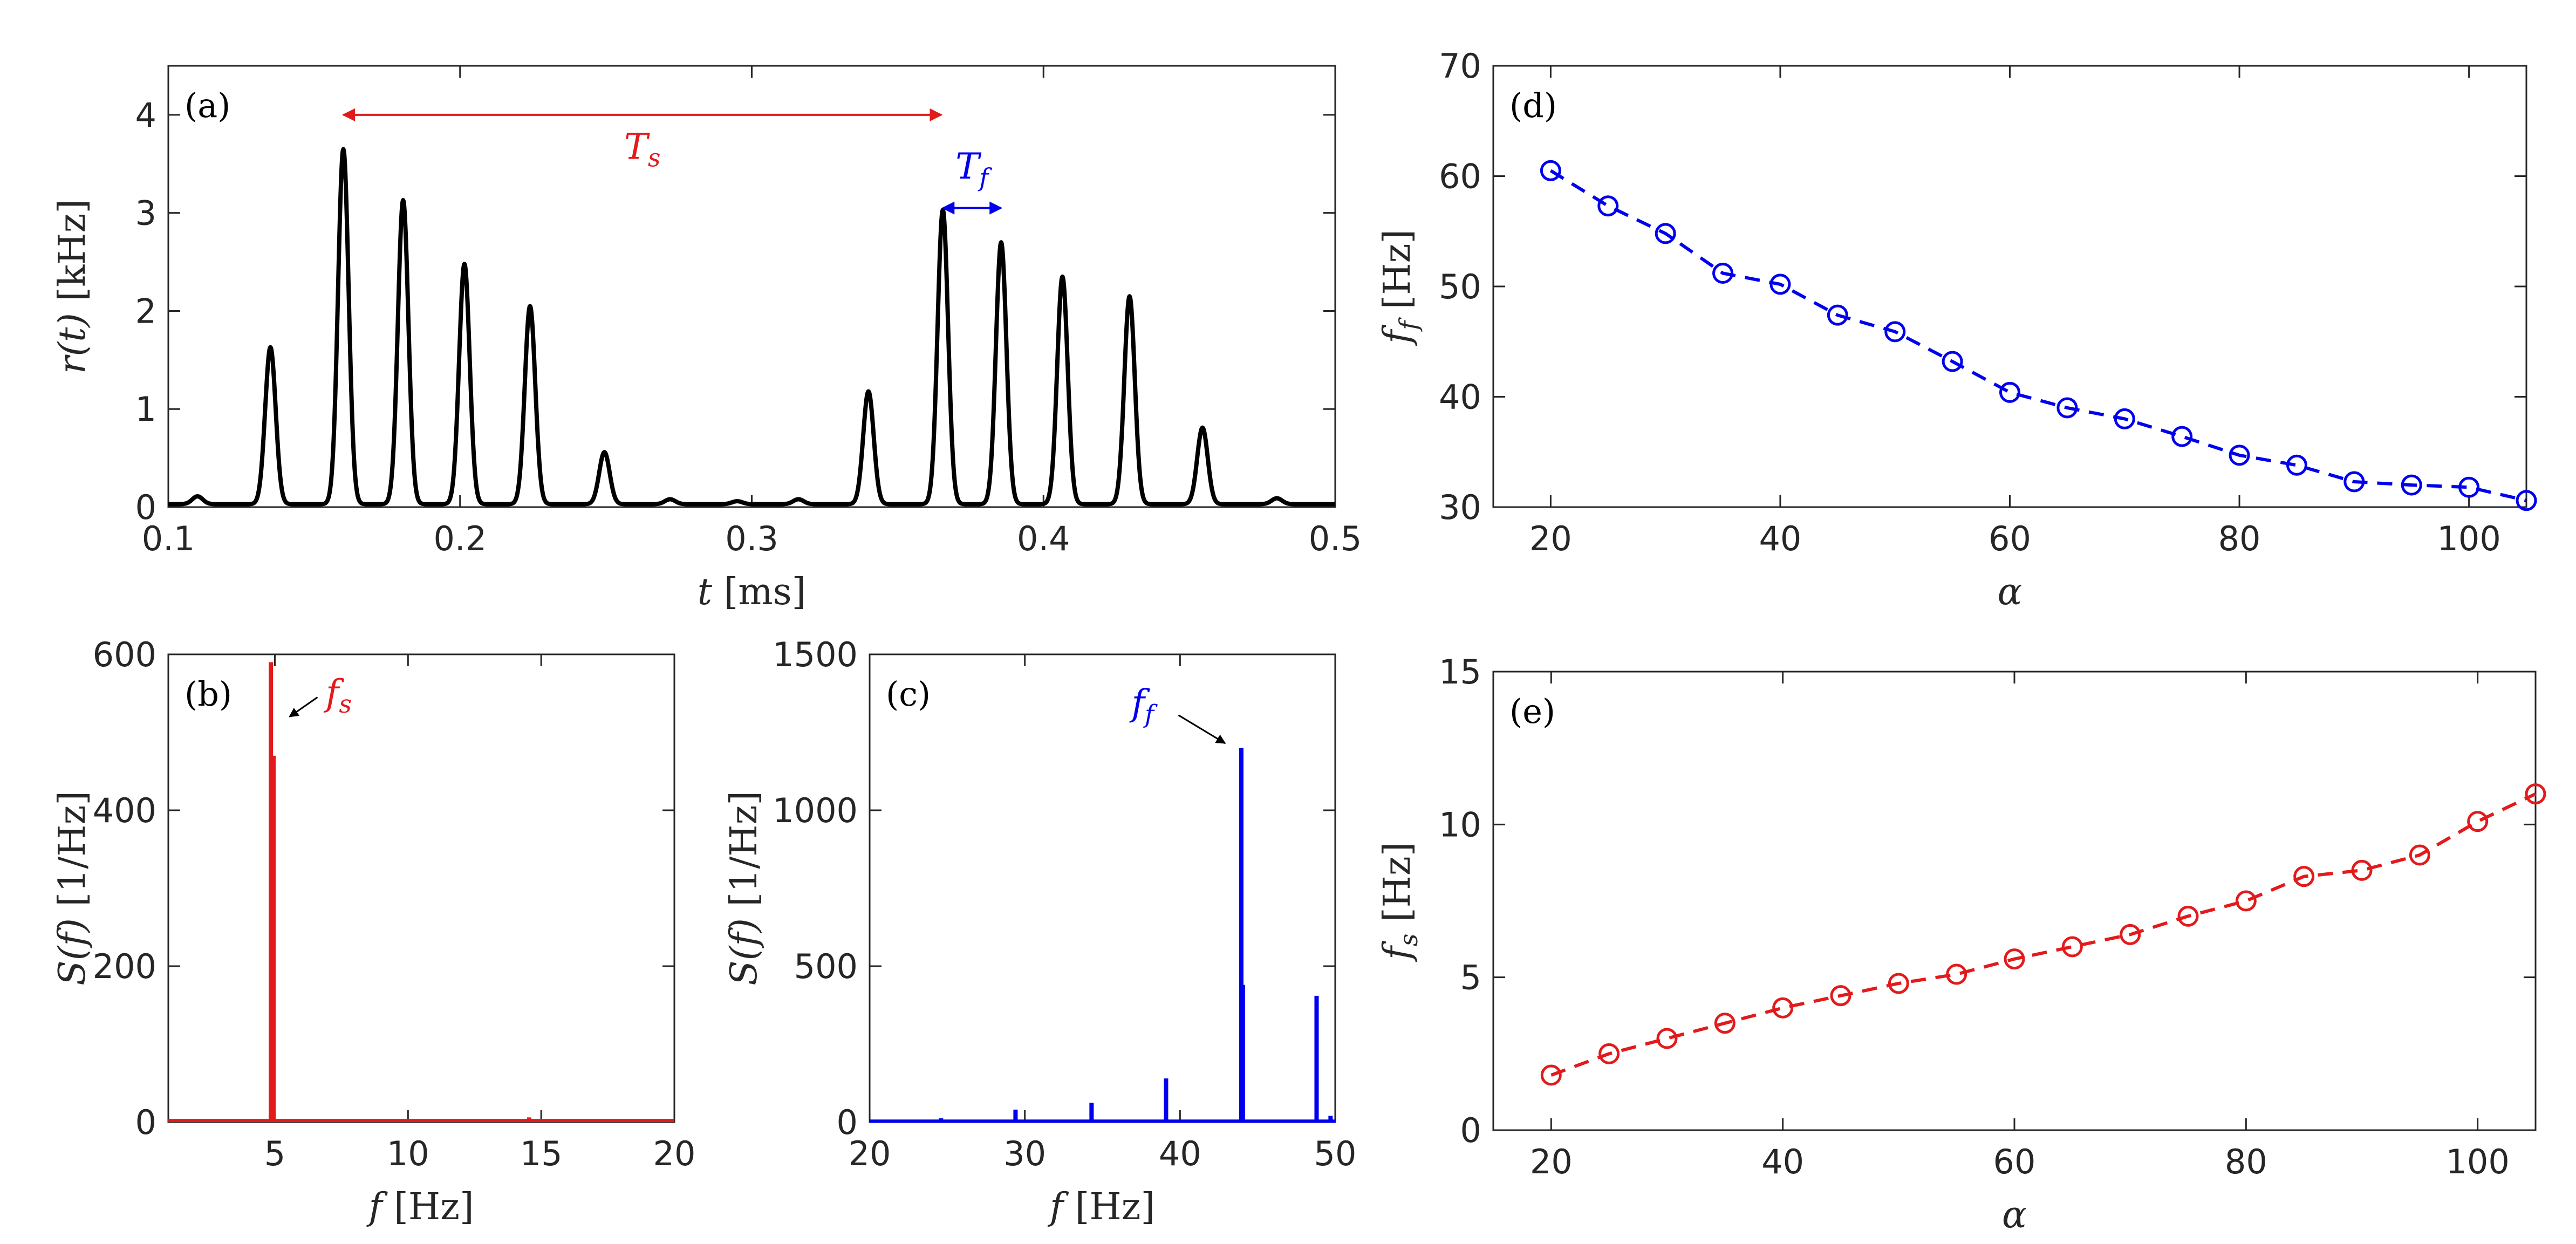 The width and height of the screenshot is (2576, 1244). What do you see at coordinates (642, 149) in the screenshot?
I see `period-label-Ts: Ts` at bounding box center [642, 149].